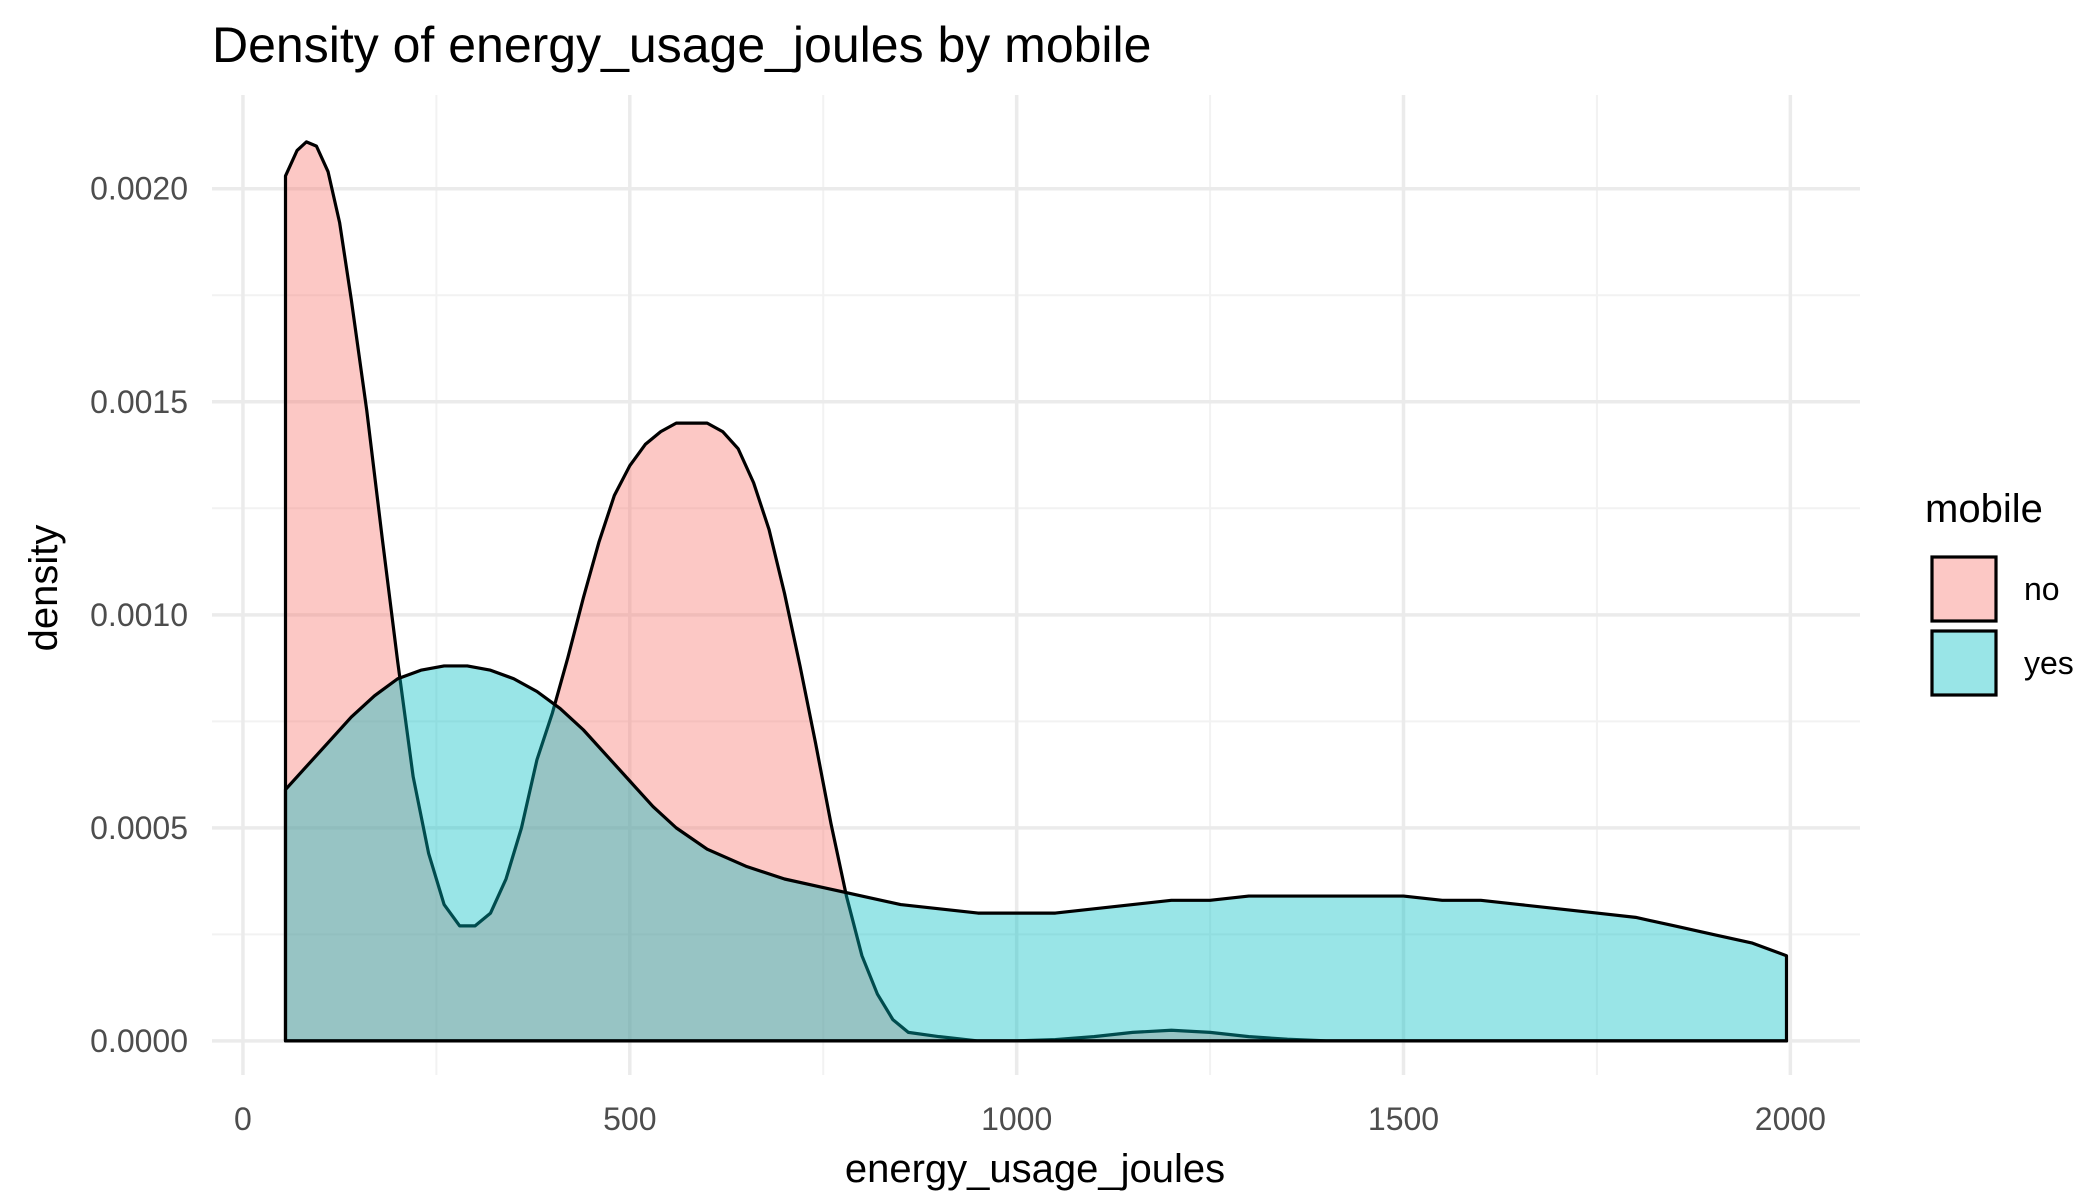 The image size is (2100, 1200). I want to click on x-tick-label: 500, so click(629, 1119).